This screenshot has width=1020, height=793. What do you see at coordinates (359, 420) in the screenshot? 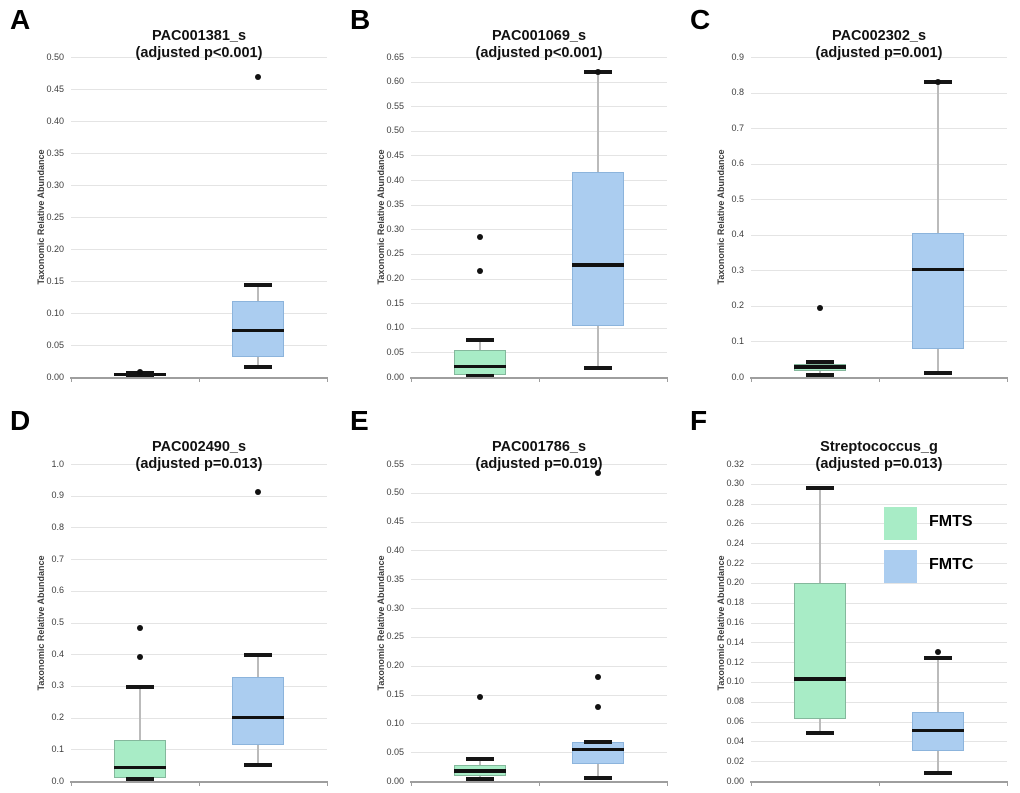
I see `panel-letter: E` at bounding box center [359, 420].